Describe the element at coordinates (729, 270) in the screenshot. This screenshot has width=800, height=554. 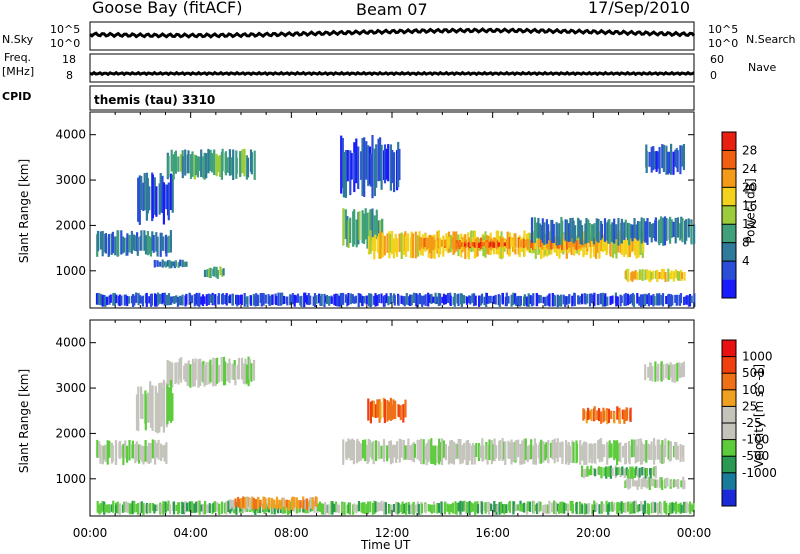
I see `power-colorbar-cell` at that location.